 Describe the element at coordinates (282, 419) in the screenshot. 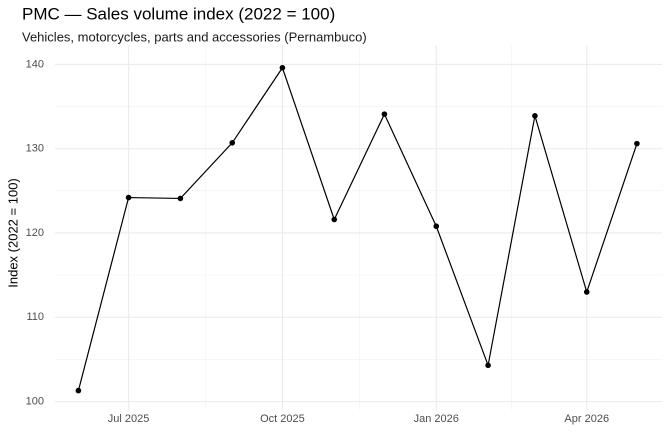

I see `x-tick-label: Oct 2025` at that location.